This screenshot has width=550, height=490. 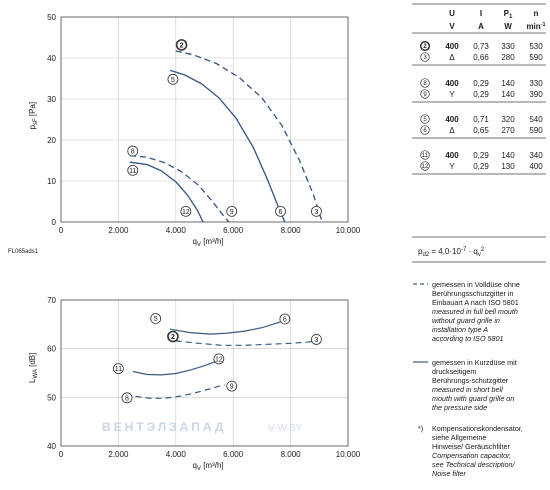 I want to click on y-axis-label: LWA [dB], so click(x=33, y=368).